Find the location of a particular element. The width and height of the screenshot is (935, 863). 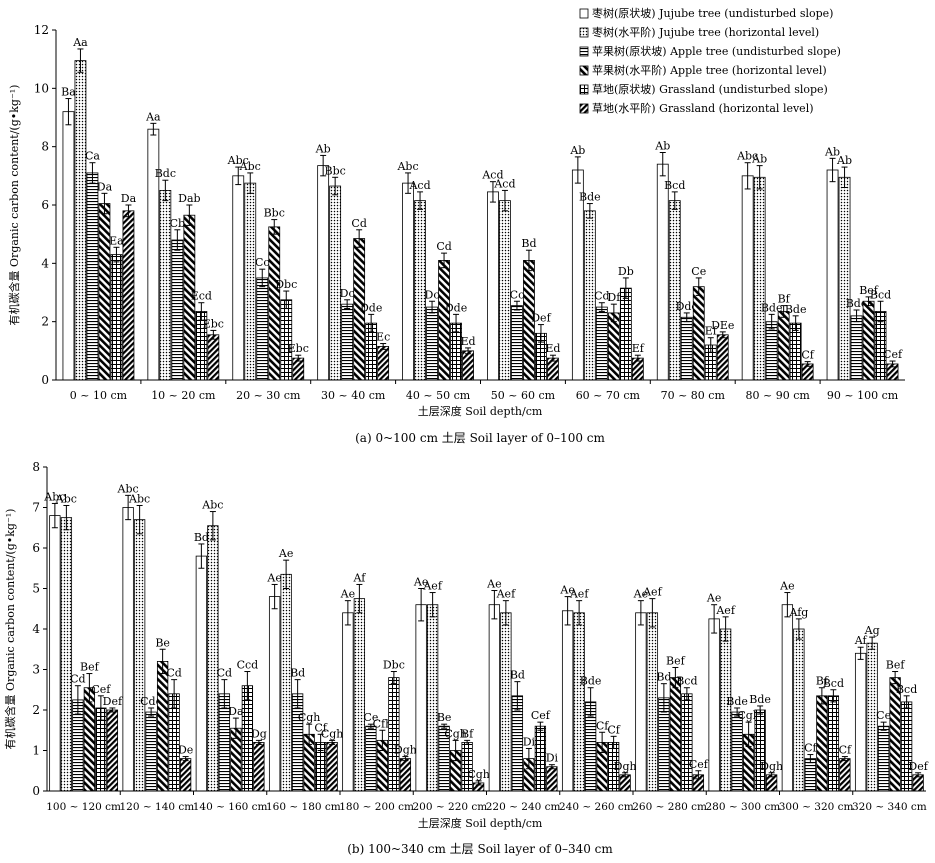

a-errorbar-s4-c3 is located at coordinates (371, 323).